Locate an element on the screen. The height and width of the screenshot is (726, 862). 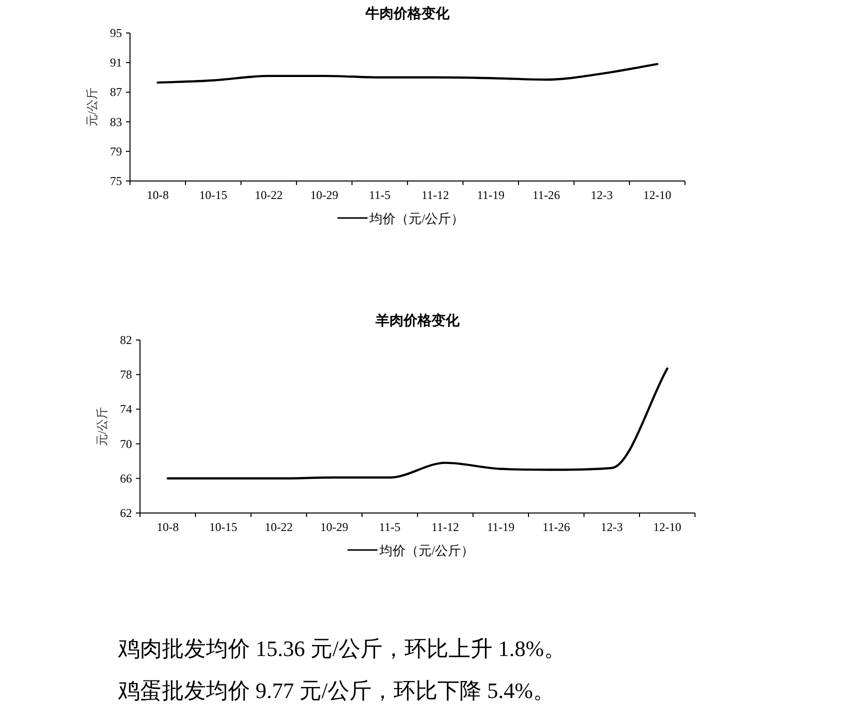
y-tick-label: 83 is located at coordinates (116, 121).